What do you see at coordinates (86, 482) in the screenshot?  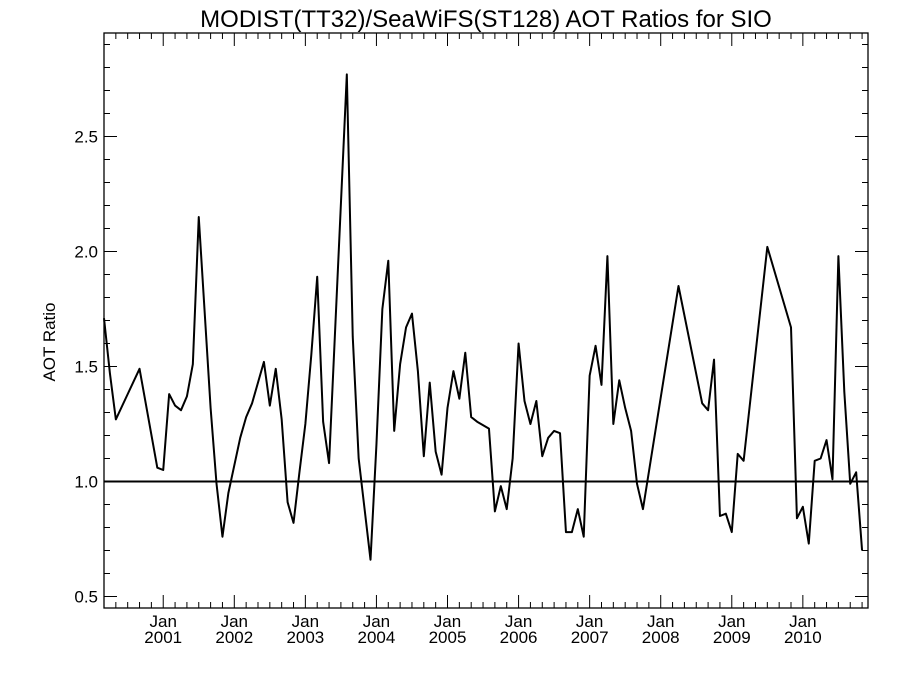 I see `y-tick-label: 1.0` at bounding box center [86, 482].